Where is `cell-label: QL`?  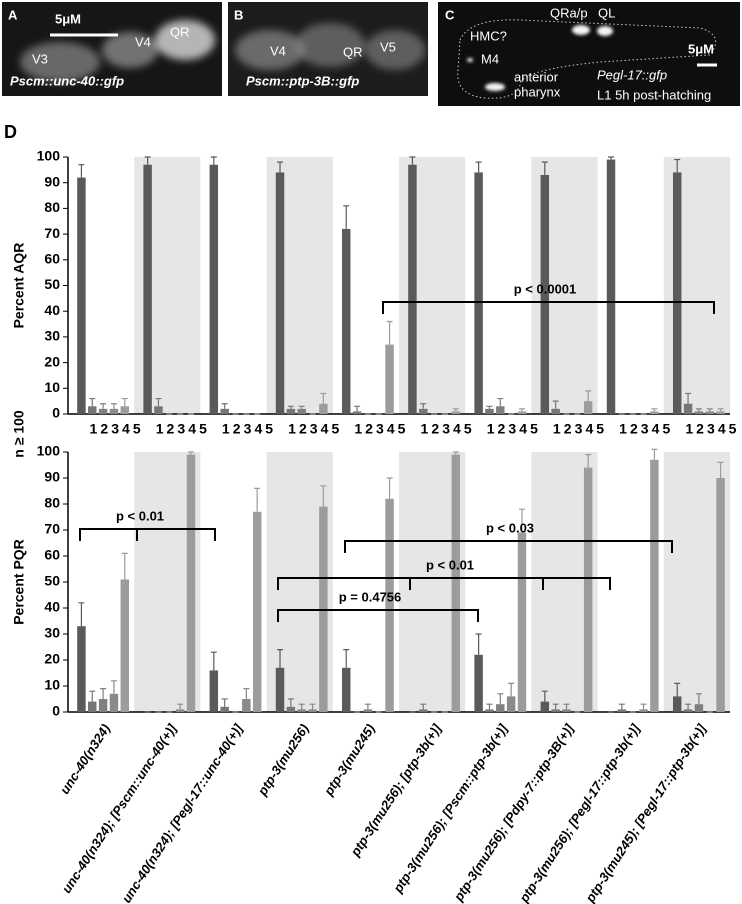 cell-label: QL is located at coordinates (606, 12).